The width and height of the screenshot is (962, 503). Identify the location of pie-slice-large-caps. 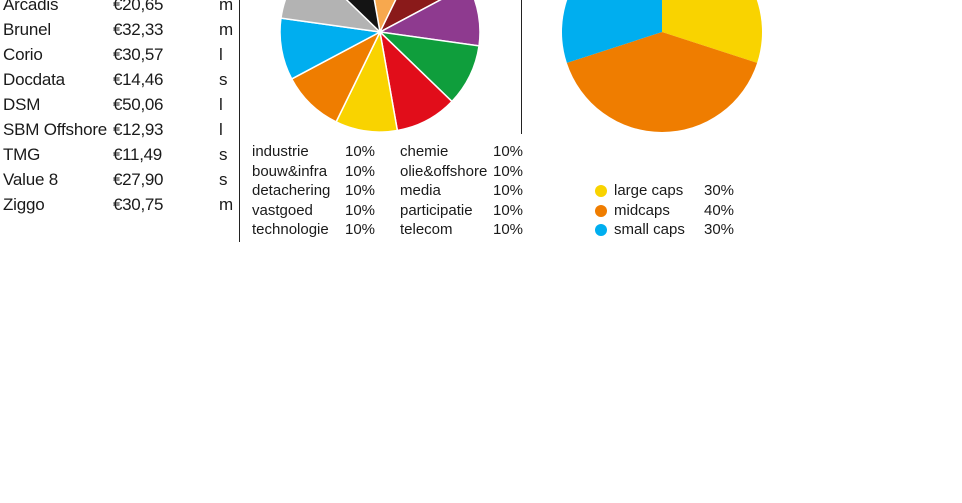
(712, 31).